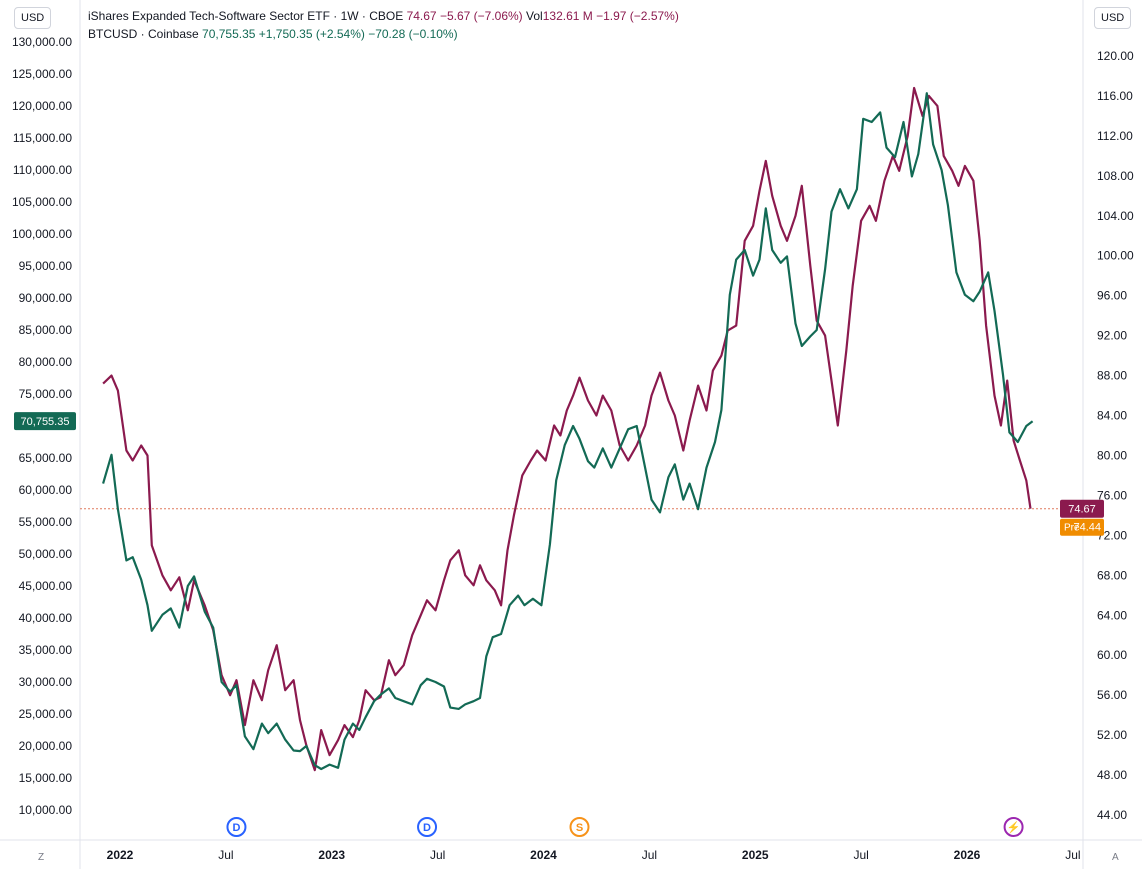  I want to click on legend-vol-label: Vol, so click(534, 16).